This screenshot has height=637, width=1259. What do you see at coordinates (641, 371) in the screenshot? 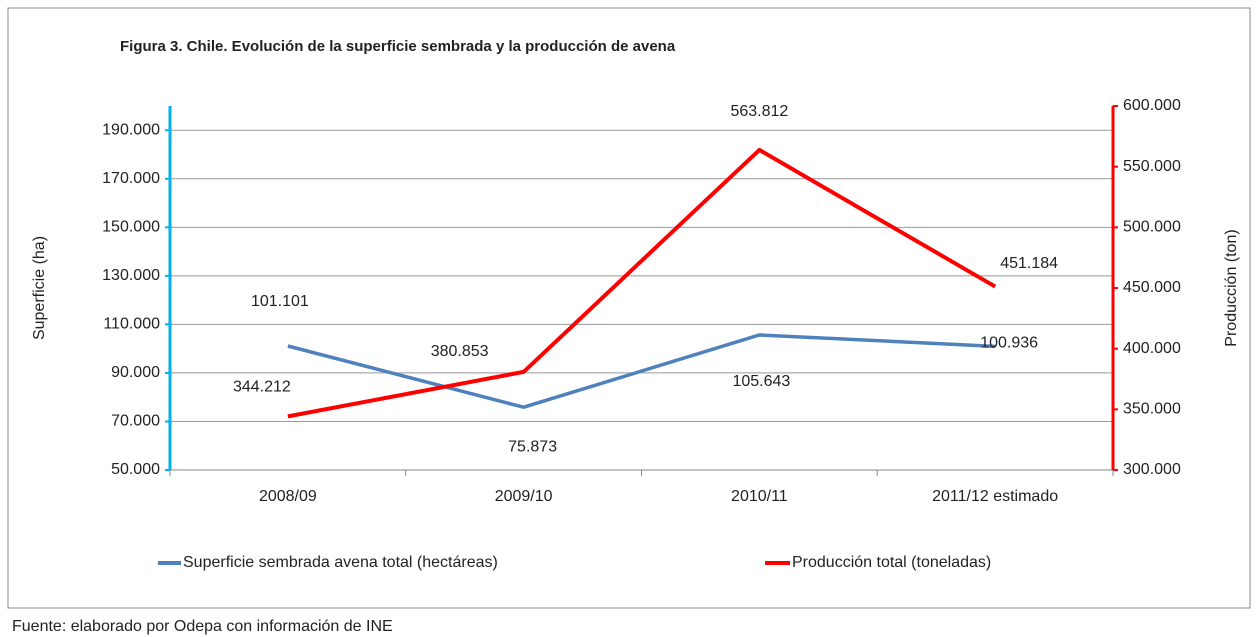
I see `series-line` at bounding box center [641, 371].